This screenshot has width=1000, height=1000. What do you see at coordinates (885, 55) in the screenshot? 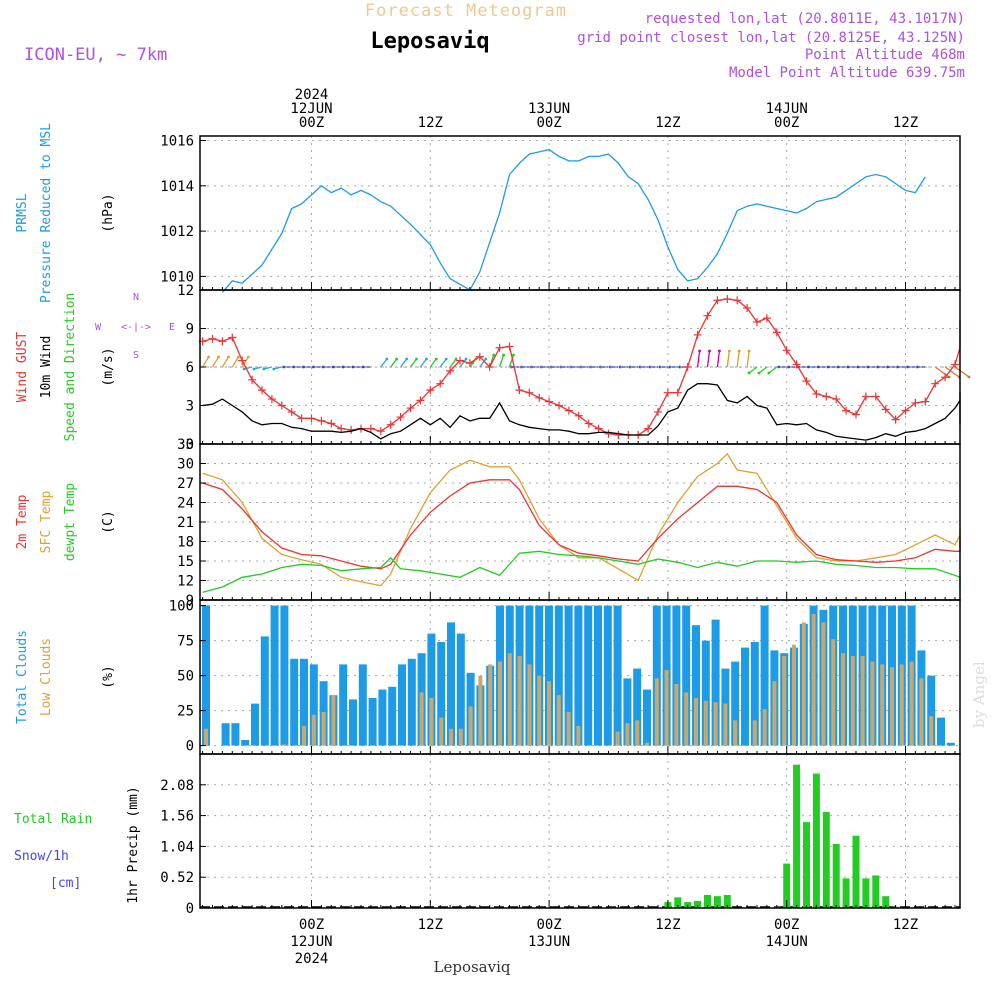
I see `point-altitude: Point Altitude 468m` at bounding box center [885, 55].